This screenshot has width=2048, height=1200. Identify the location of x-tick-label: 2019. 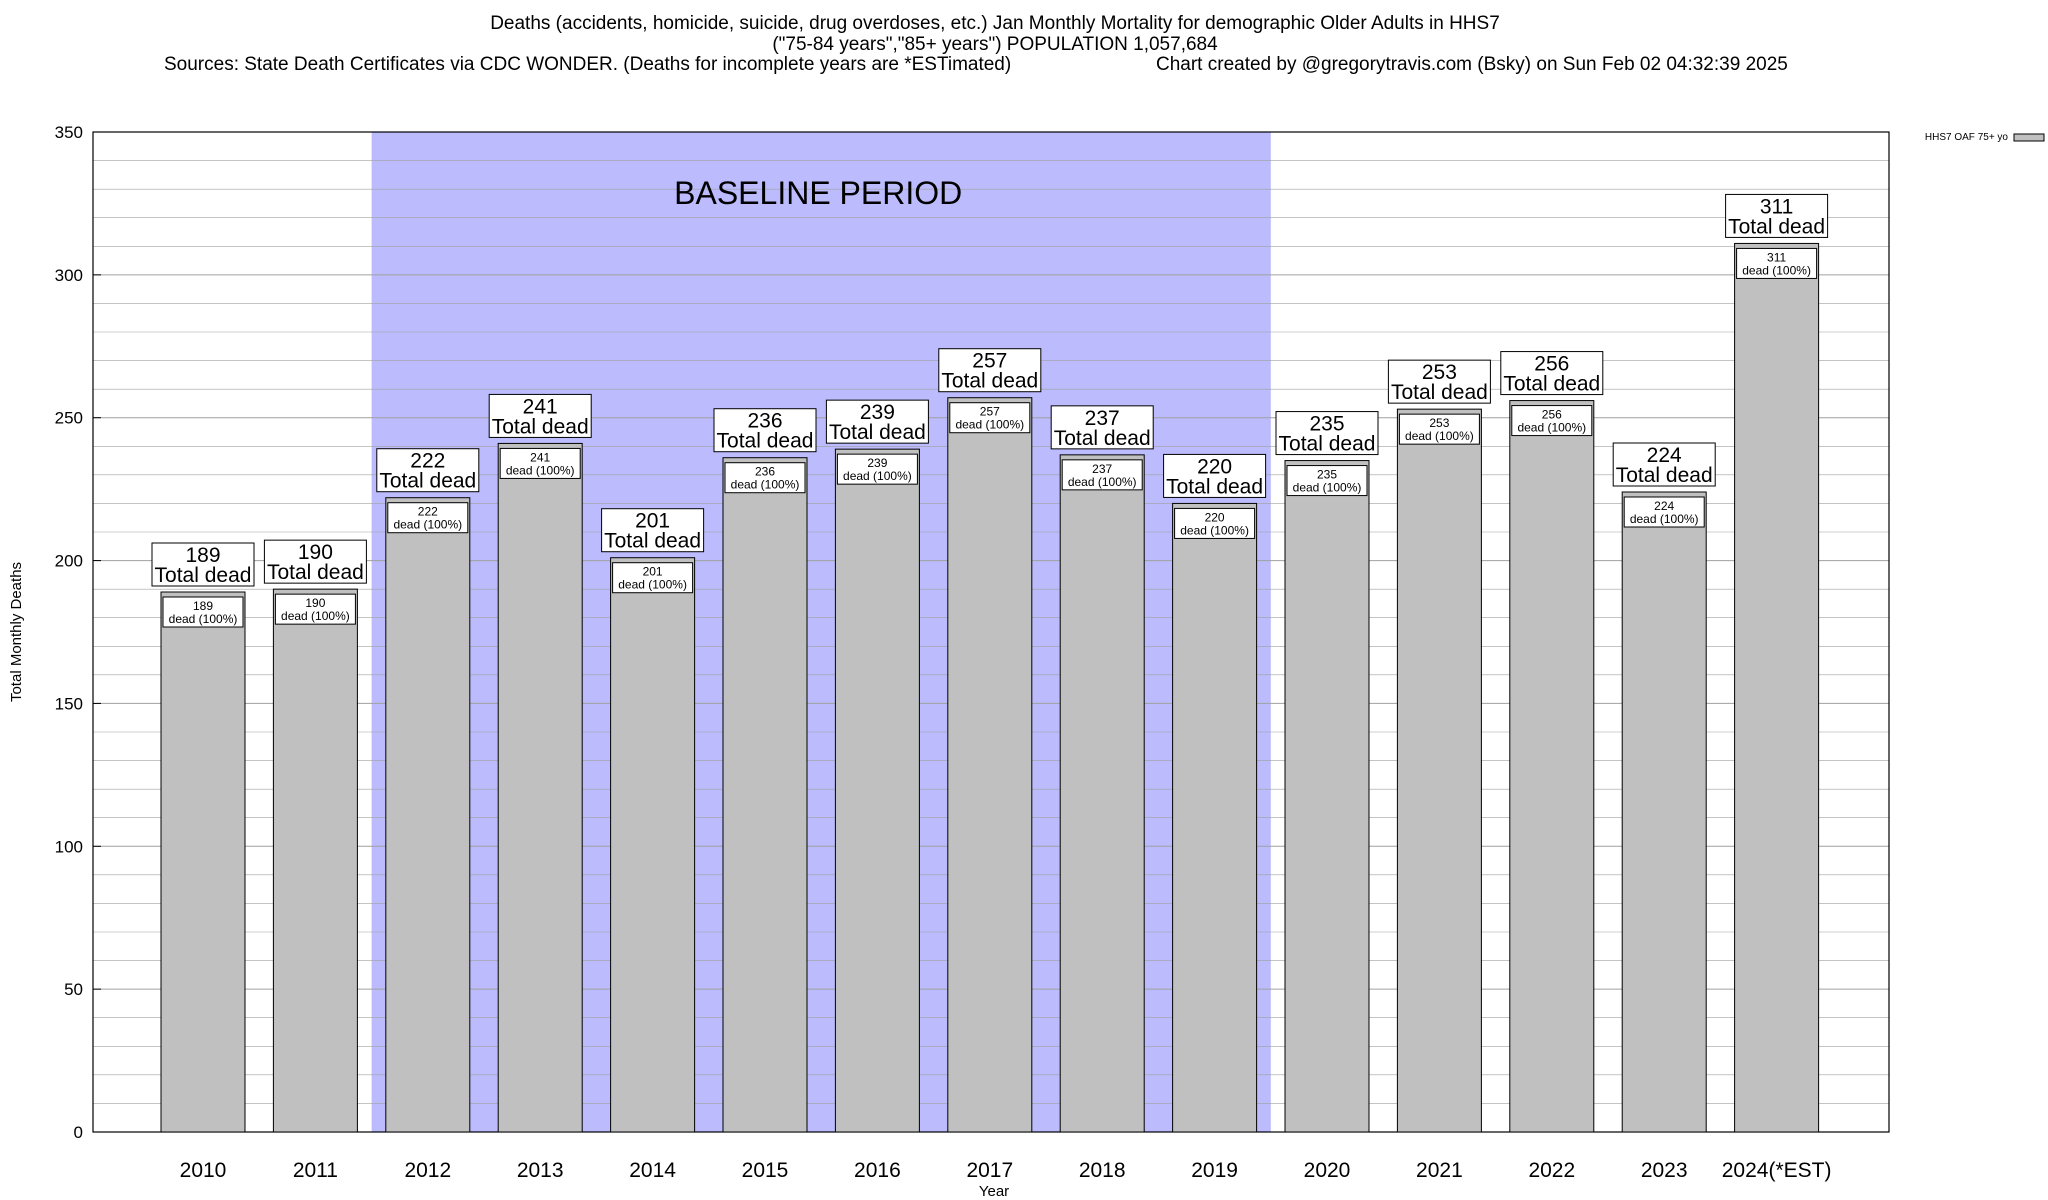
(1214, 1170).